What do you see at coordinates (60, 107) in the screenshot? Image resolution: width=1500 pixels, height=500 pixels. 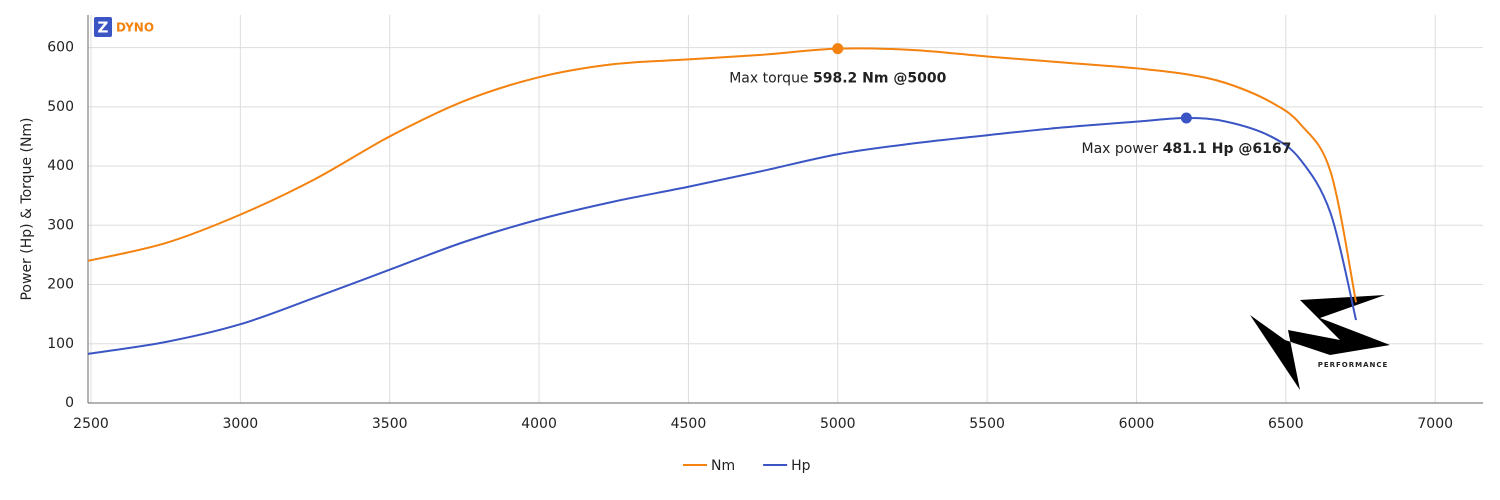 I see `y-tick-label: 500` at bounding box center [60, 107].